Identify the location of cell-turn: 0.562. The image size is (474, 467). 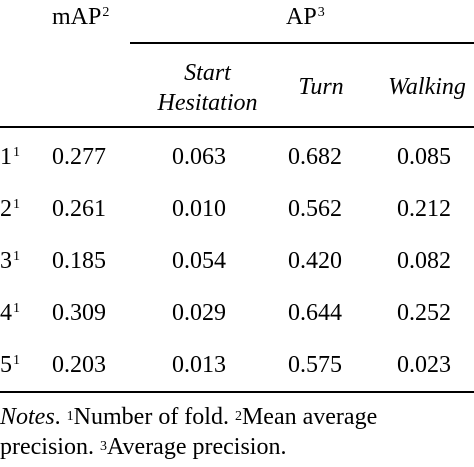
(315, 209).